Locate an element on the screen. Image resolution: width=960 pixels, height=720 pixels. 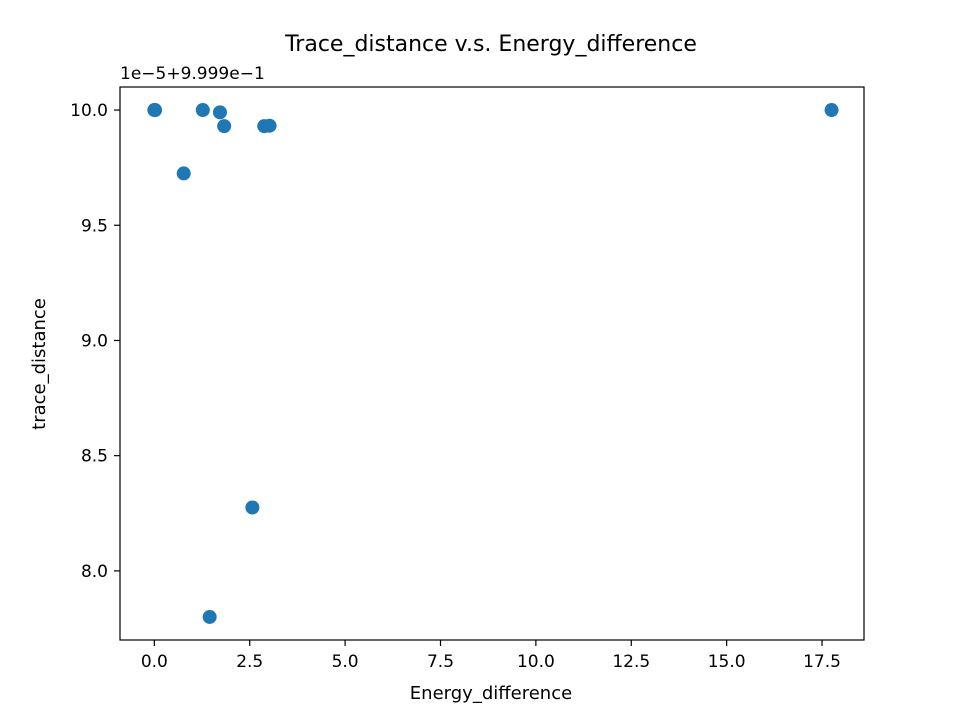
y-tick-label: 10.0 is located at coordinates (89, 111).